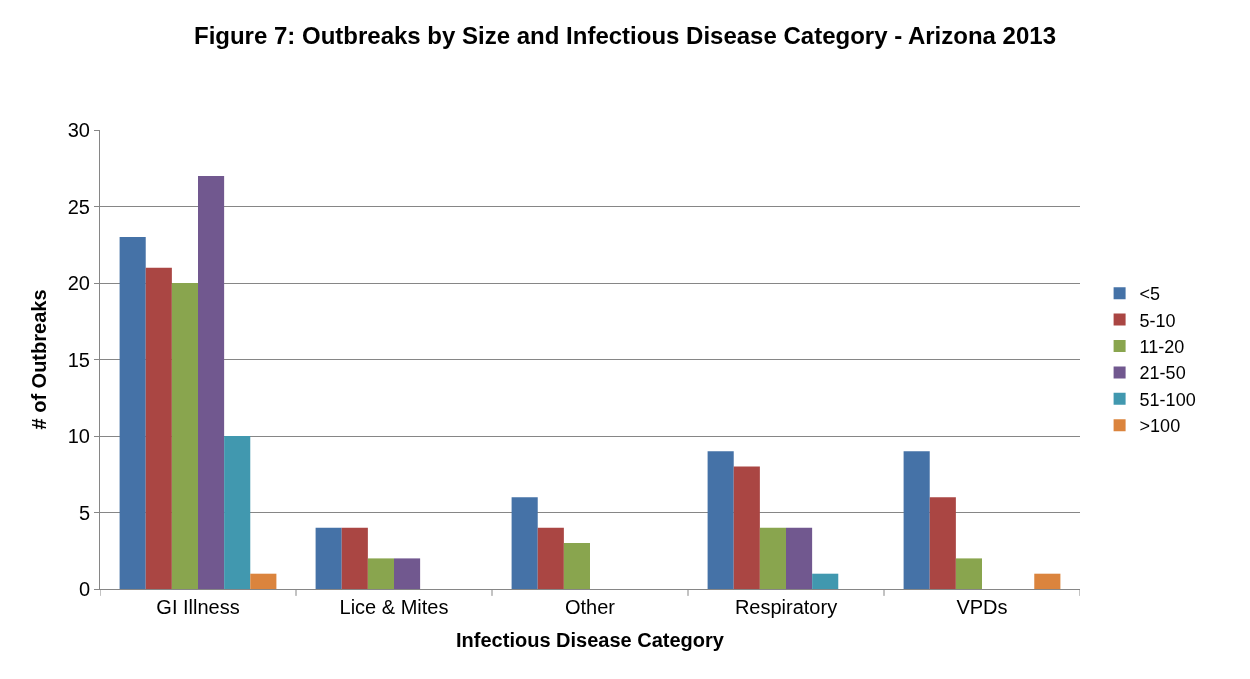 This screenshot has height=679, width=1250. What do you see at coordinates (982, 607) in the screenshot?
I see `x-tick-label: VPDs` at bounding box center [982, 607].